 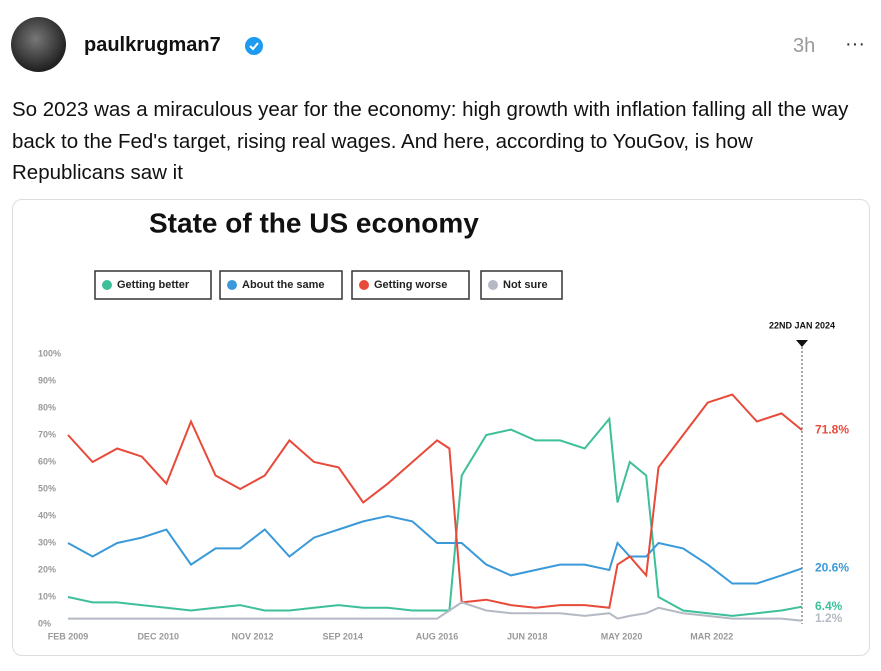 I want to click on x-tick-label: FEB 2009, so click(x=68, y=636).